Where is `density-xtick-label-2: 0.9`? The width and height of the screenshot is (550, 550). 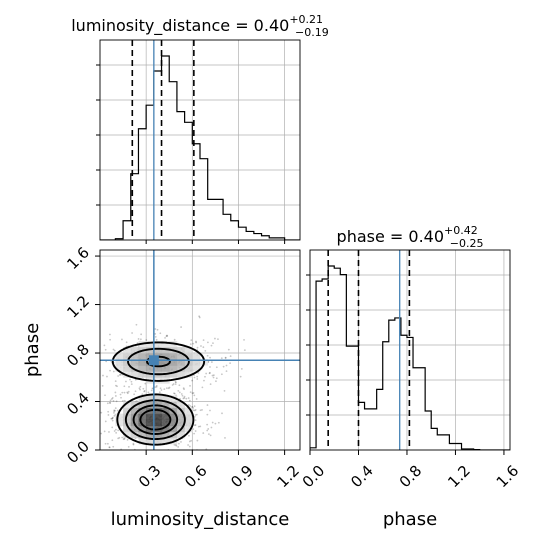
density-xtick-label-2: 0.9 is located at coordinates (242, 477).